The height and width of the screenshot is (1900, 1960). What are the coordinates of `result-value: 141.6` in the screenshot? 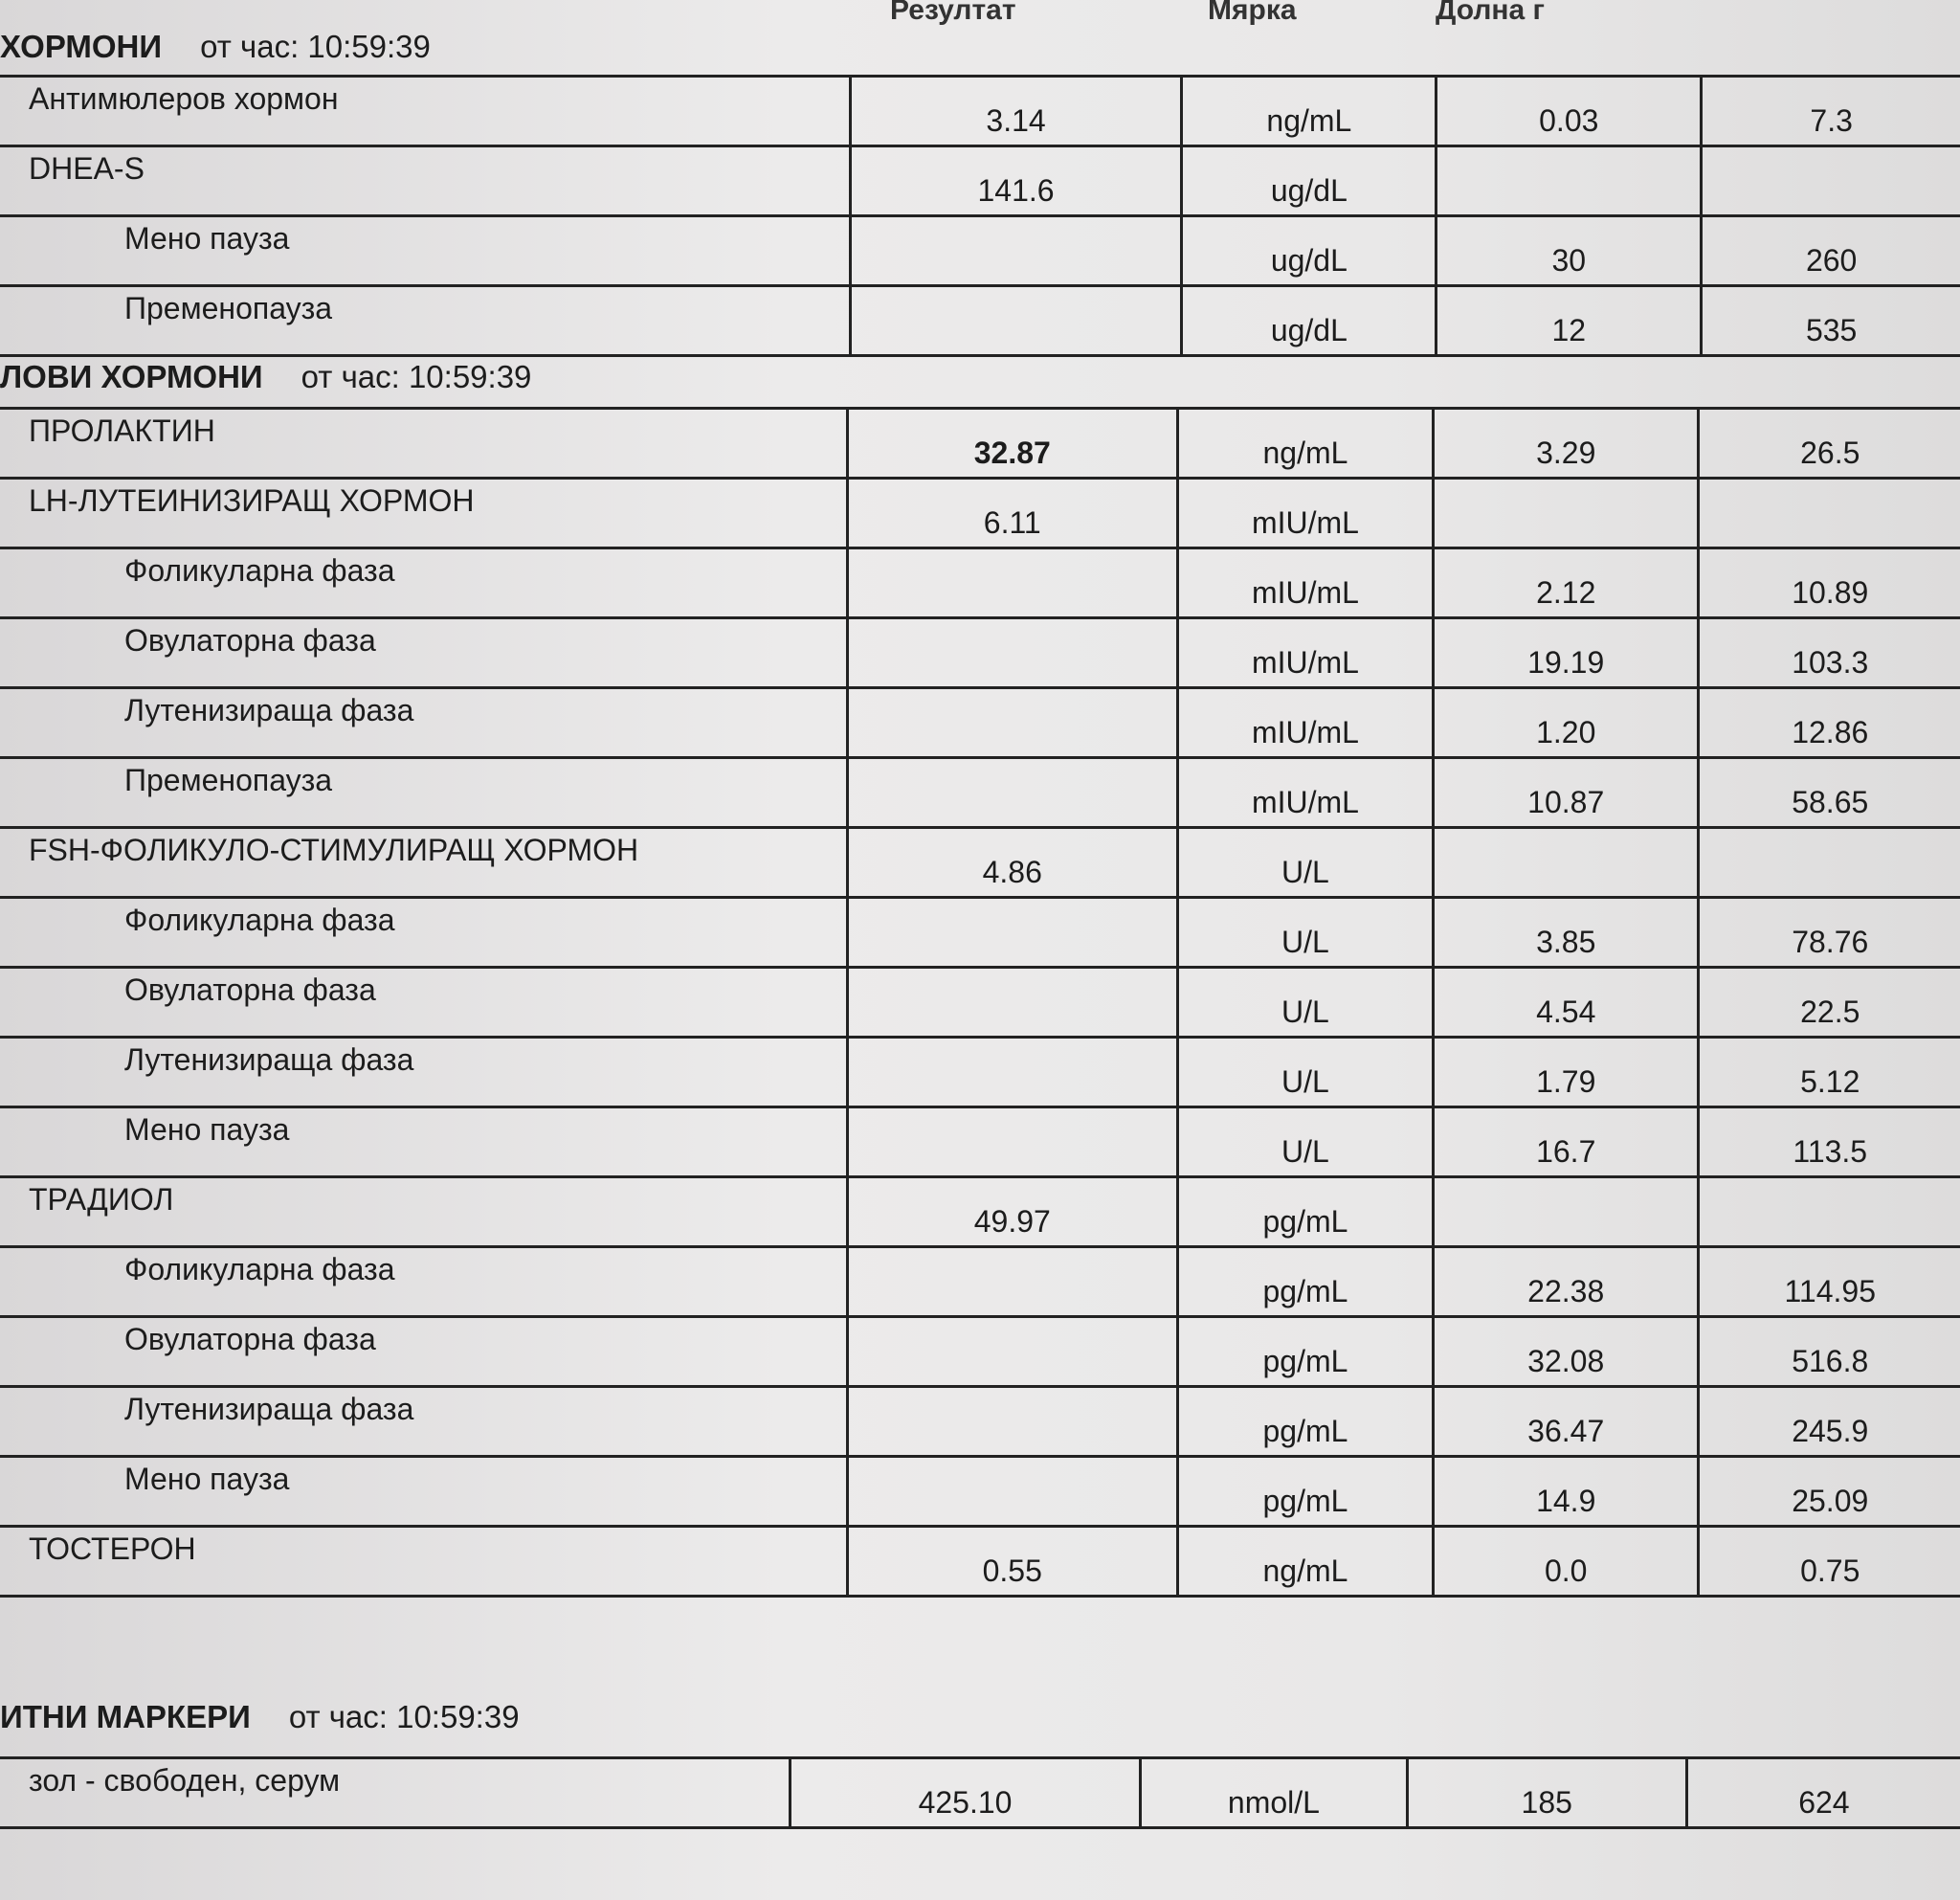 It's located at (1015, 181).